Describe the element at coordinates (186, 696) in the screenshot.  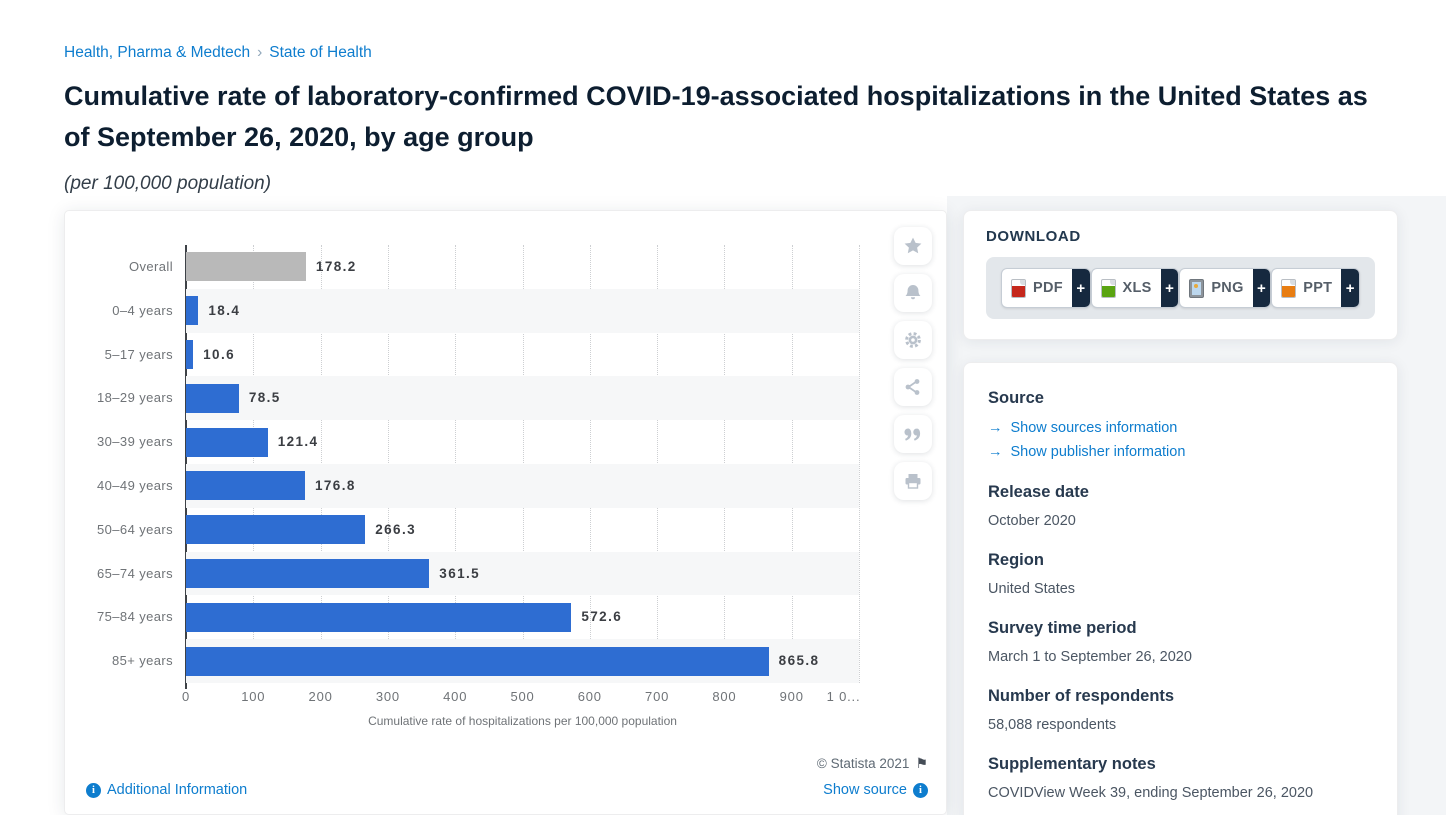
I see `x-axis-tick-label: 0` at that location.